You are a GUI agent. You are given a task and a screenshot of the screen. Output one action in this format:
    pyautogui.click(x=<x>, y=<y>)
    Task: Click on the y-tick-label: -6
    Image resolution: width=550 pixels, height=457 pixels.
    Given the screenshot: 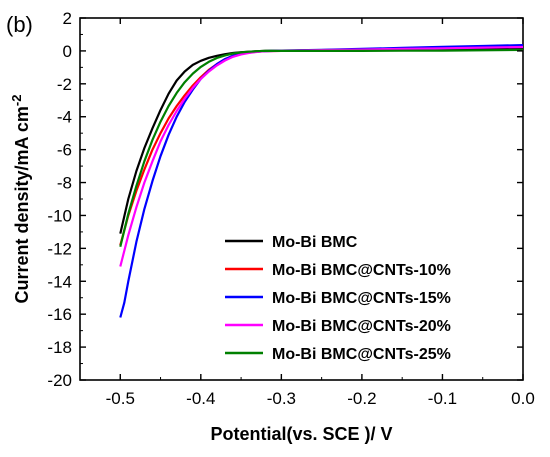 What is the action you would take?
    pyautogui.click(x=64, y=150)
    